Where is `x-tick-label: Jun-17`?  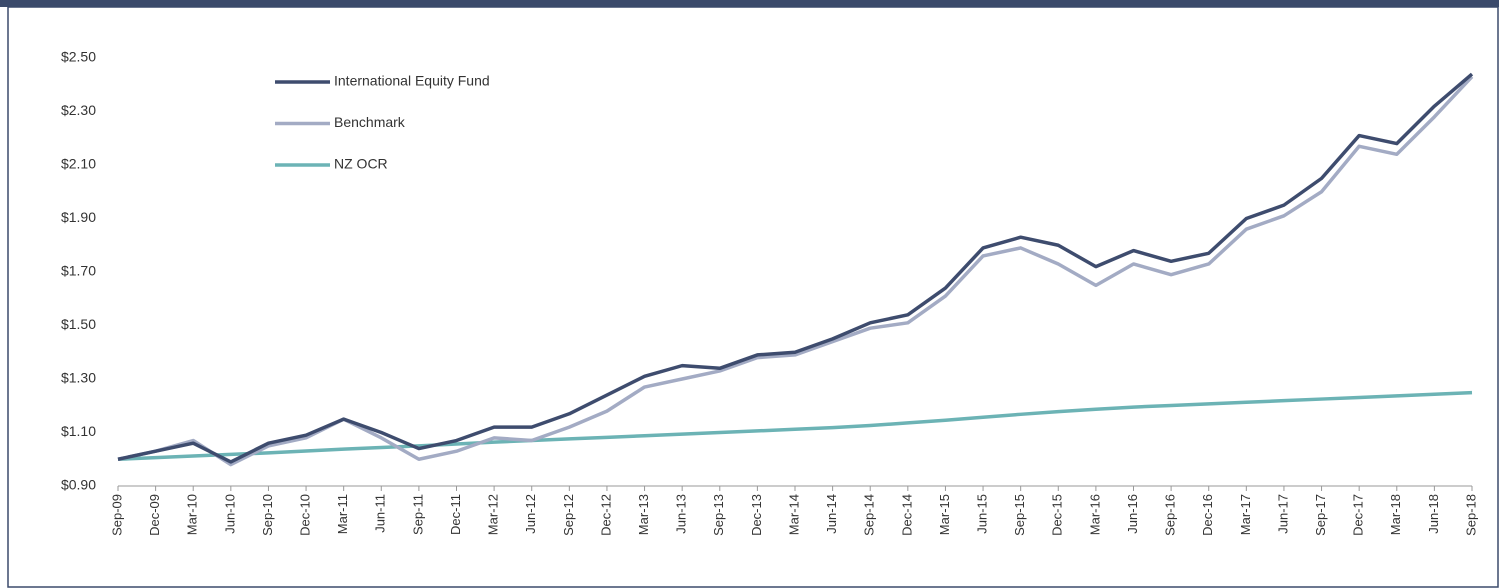 x-tick-label: Jun-17 is located at coordinates (1282, 514).